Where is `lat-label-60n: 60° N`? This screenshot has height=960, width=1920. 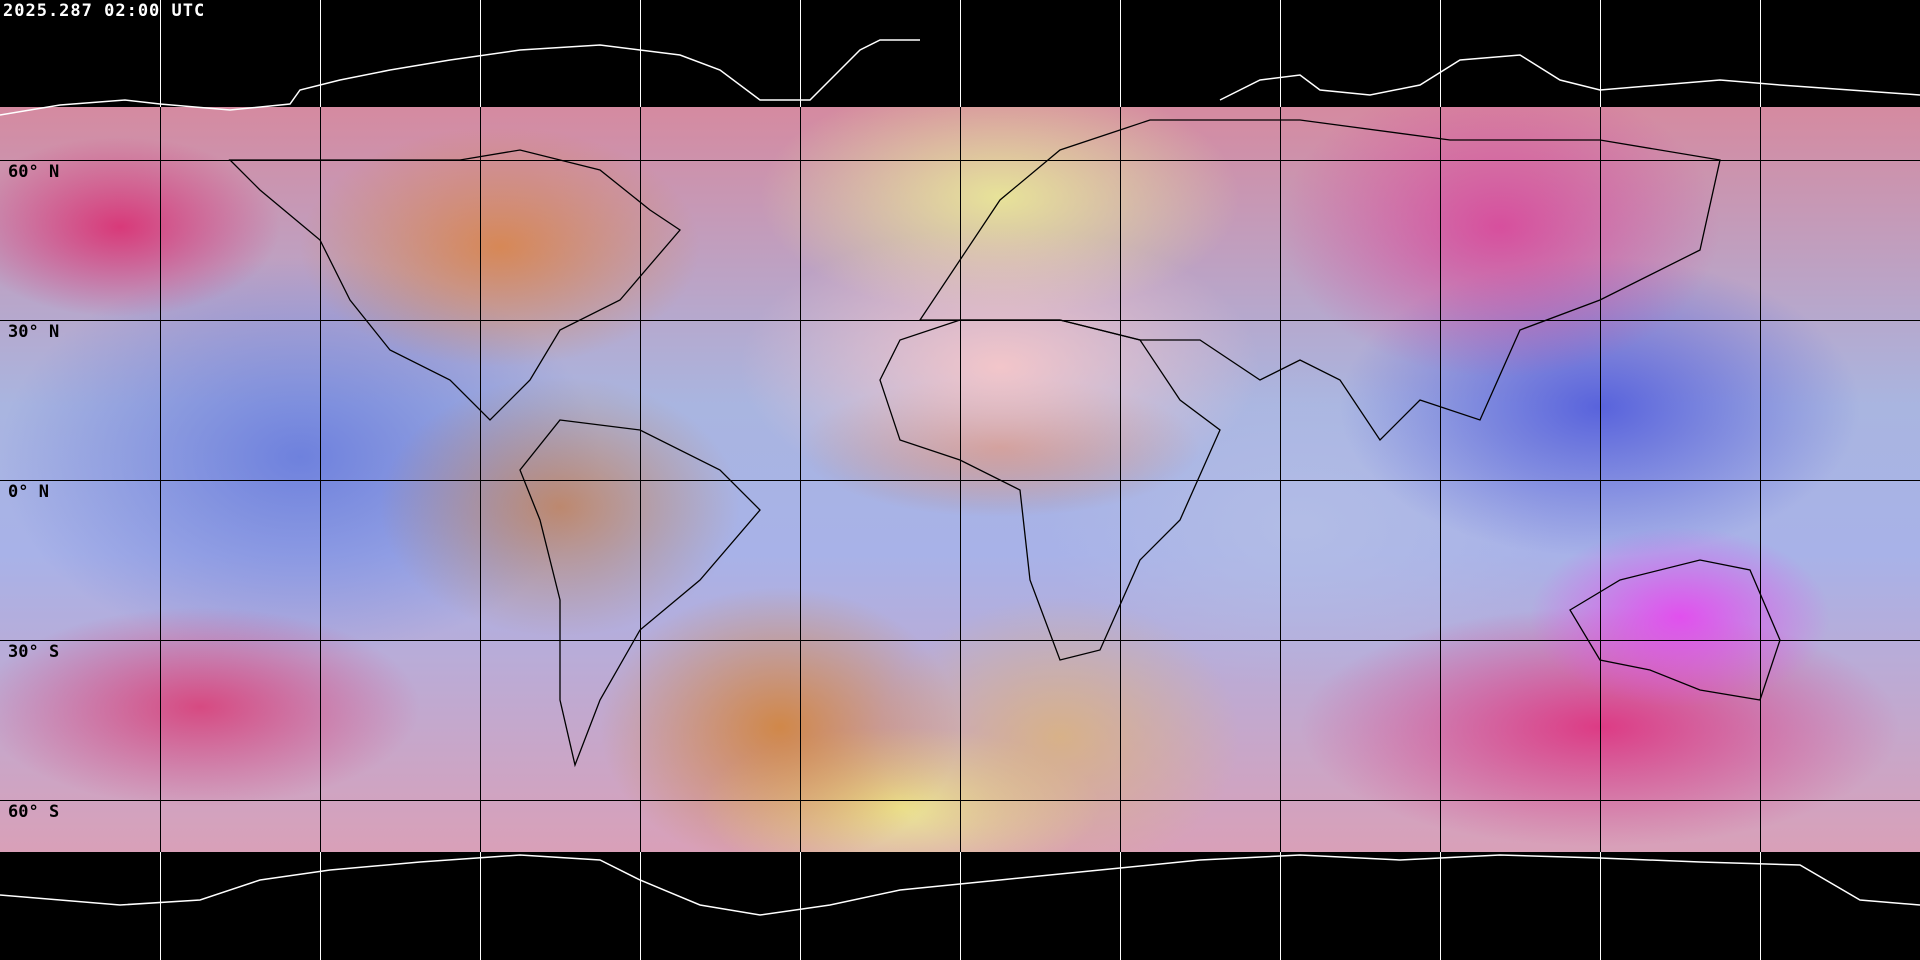 lat-label-60n: 60° N is located at coordinates (34, 172).